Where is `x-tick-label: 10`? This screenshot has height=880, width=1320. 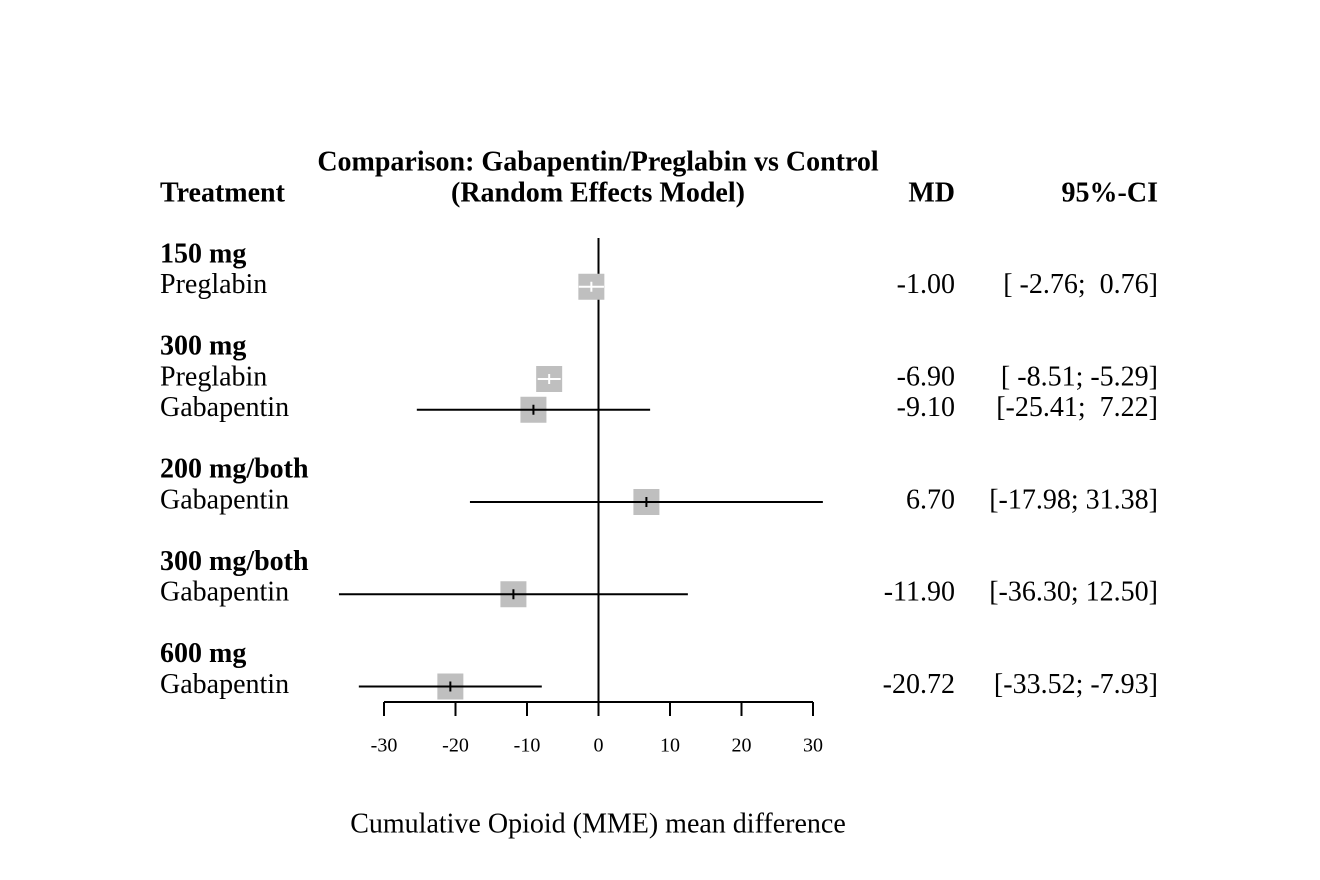 x-tick-label: 10 is located at coordinates (670, 746).